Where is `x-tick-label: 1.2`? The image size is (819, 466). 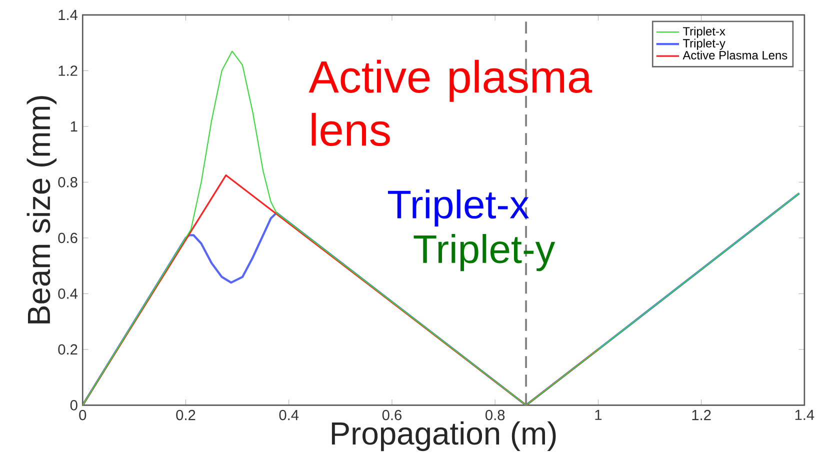
x-tick-label: 1.2 is located at coordinates (701, 415).